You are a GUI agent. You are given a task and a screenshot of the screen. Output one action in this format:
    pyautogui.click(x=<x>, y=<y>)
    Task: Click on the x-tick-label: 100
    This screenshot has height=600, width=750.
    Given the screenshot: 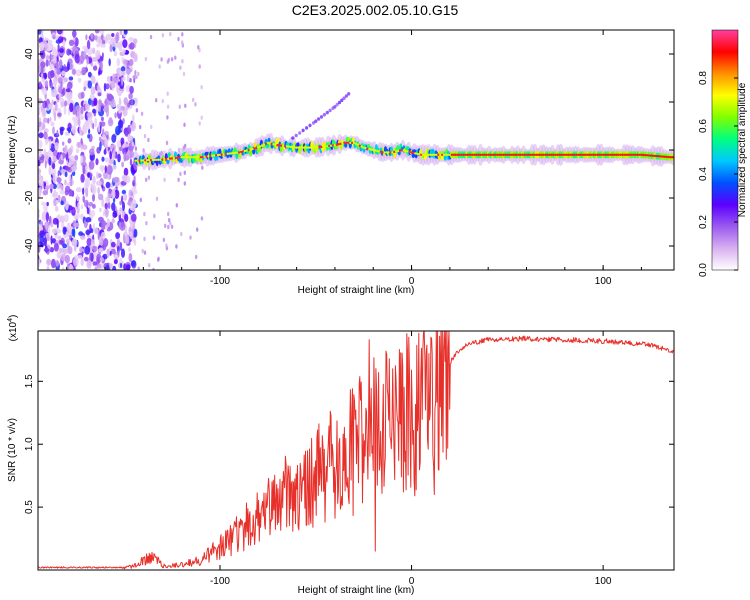 What is the action you would take?
    pyautogui.click(x=603, y=281)
    